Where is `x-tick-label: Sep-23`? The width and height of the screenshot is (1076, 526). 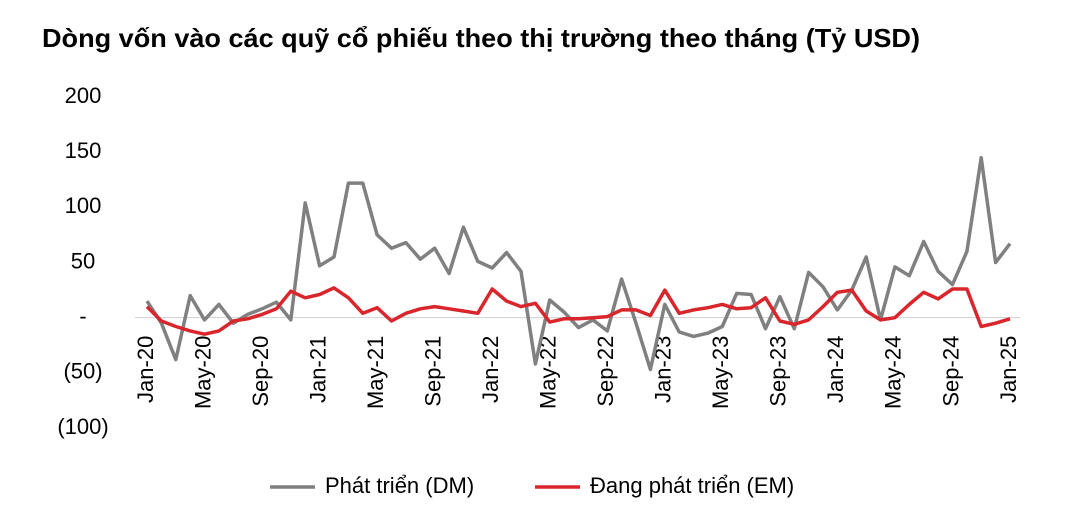
x-tick-label: Sep-23 is located at coordinates (778, 371).